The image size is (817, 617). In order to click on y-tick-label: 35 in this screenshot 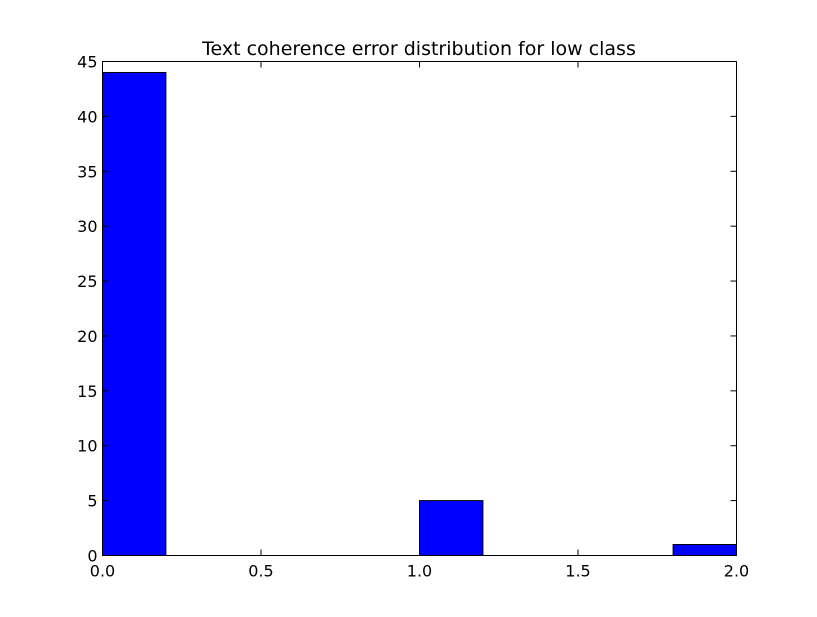, I will do `click(87, 171)`.